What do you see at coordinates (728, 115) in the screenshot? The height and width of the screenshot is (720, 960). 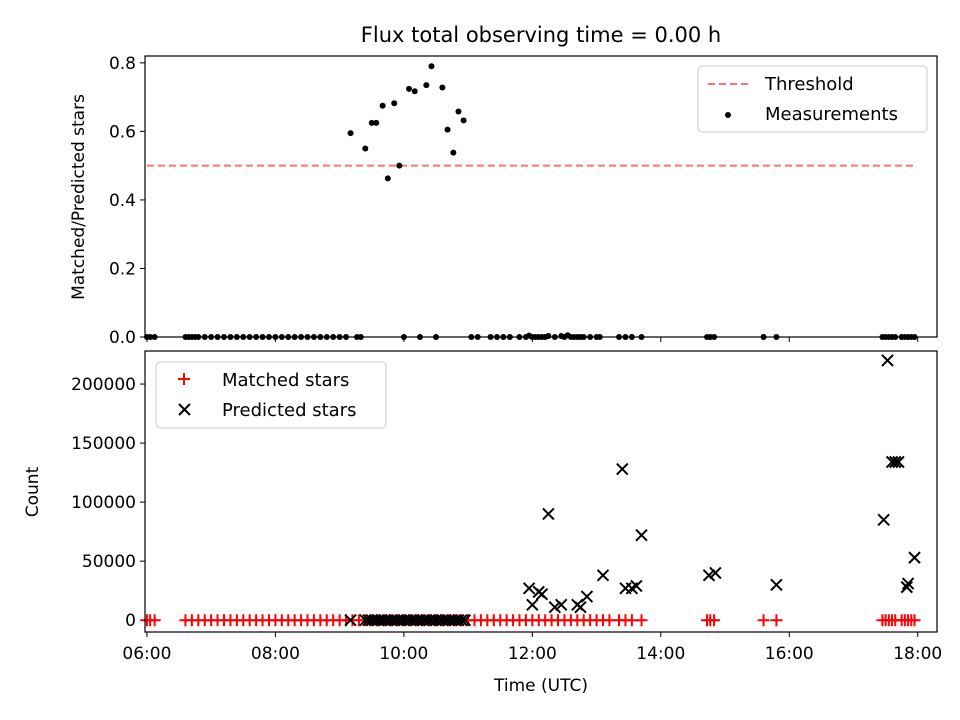 I see `legend-measurements-swatch` at bounding box center [728, 115].